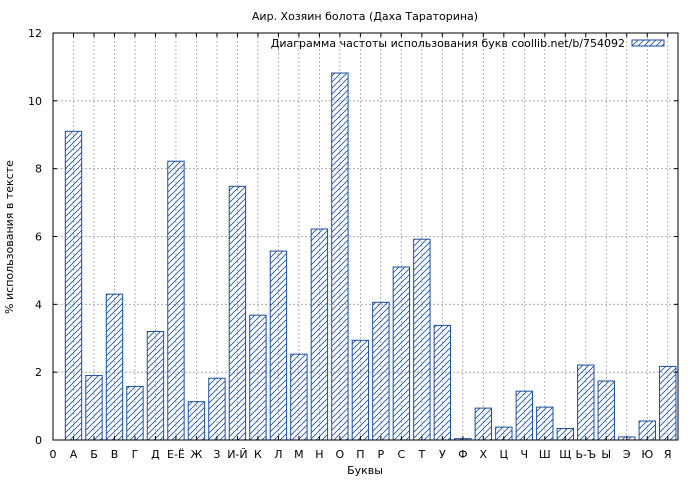  I want to click on x-tick-label: О, so click(340, 454).